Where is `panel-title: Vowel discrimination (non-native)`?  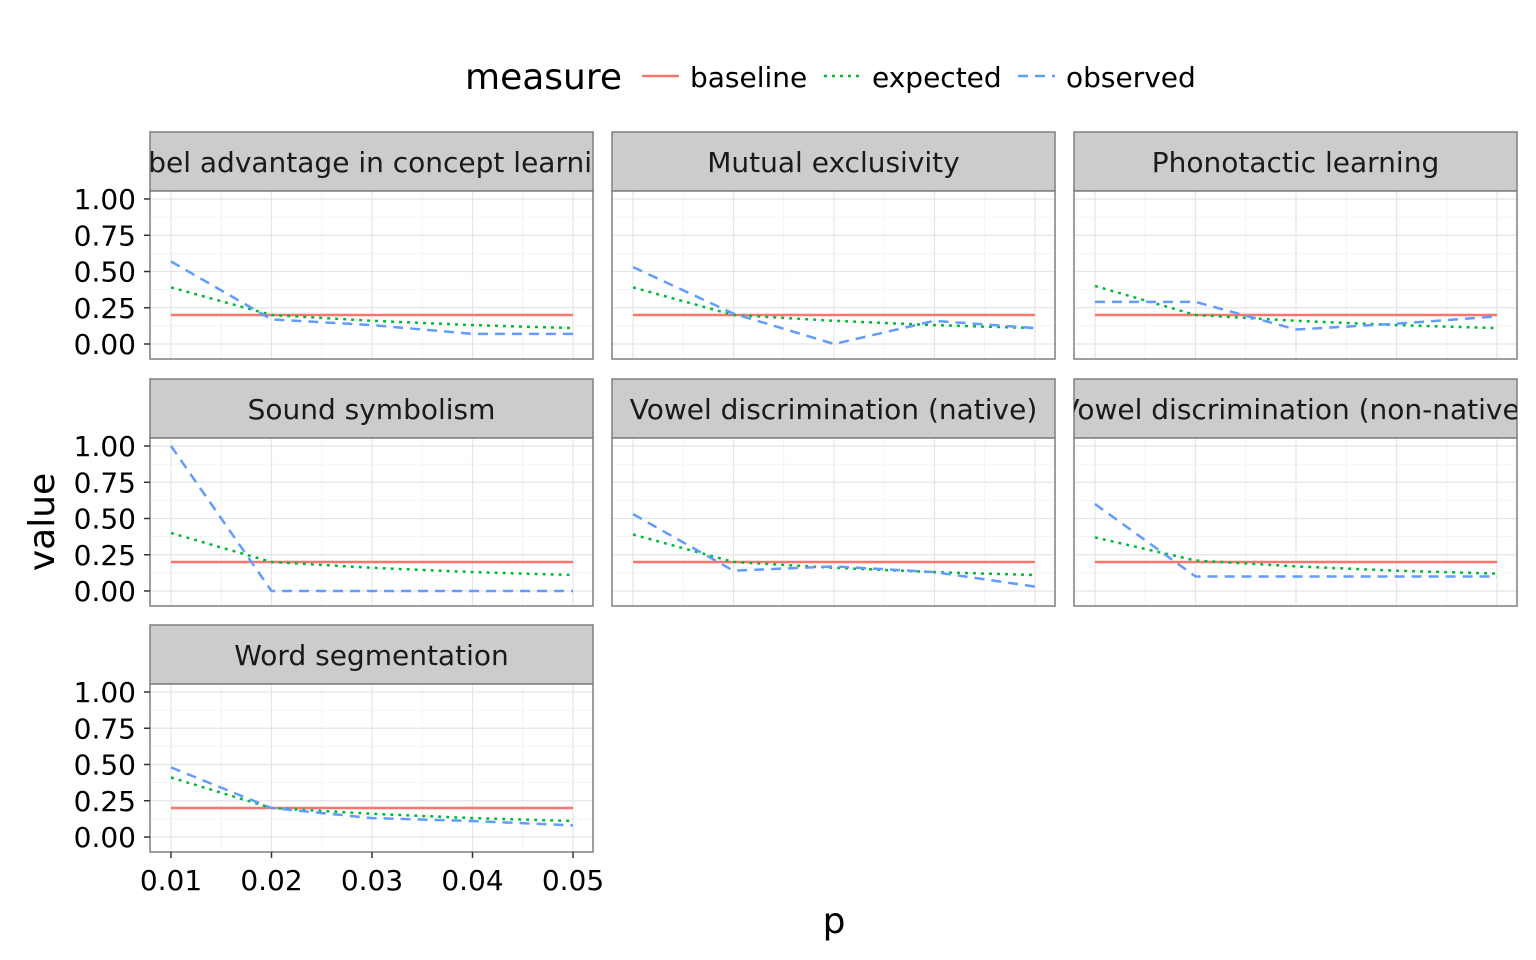
panel-title: Vowel discrimination (non-native) is located at coordinates (1295, 409).